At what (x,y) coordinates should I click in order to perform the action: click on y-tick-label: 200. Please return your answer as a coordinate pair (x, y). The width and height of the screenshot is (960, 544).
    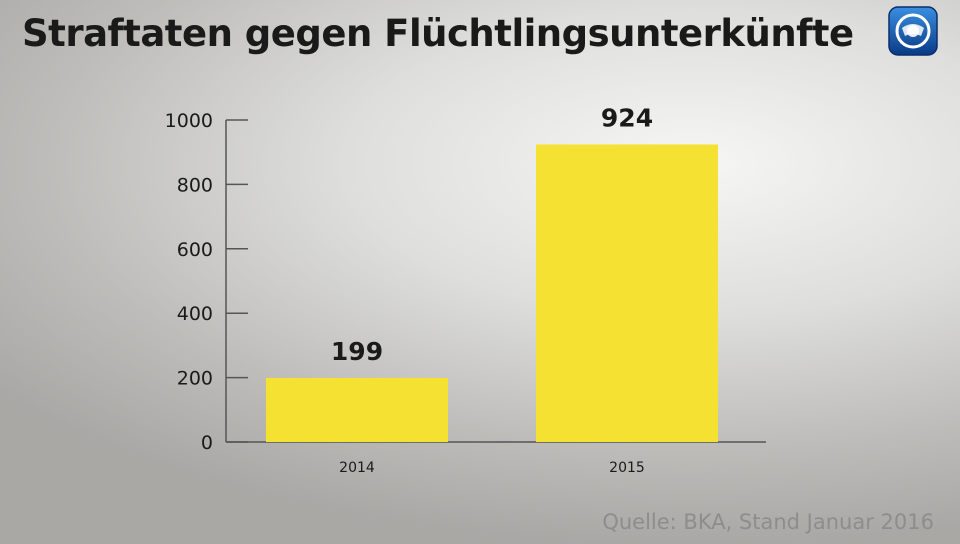
    Looking at the image, I should click on (195, 379).